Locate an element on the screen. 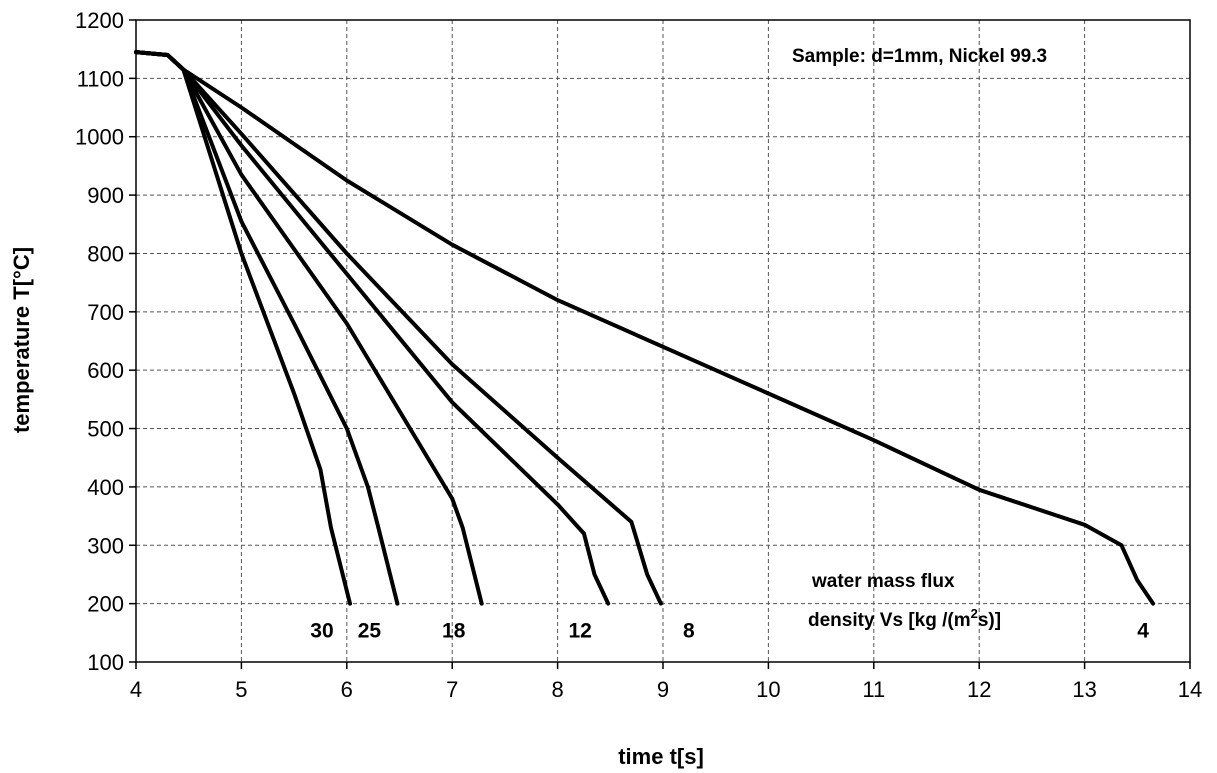 The image size is (1217, 773). series-label-4: 4 is located at coordinates (1143, 631).